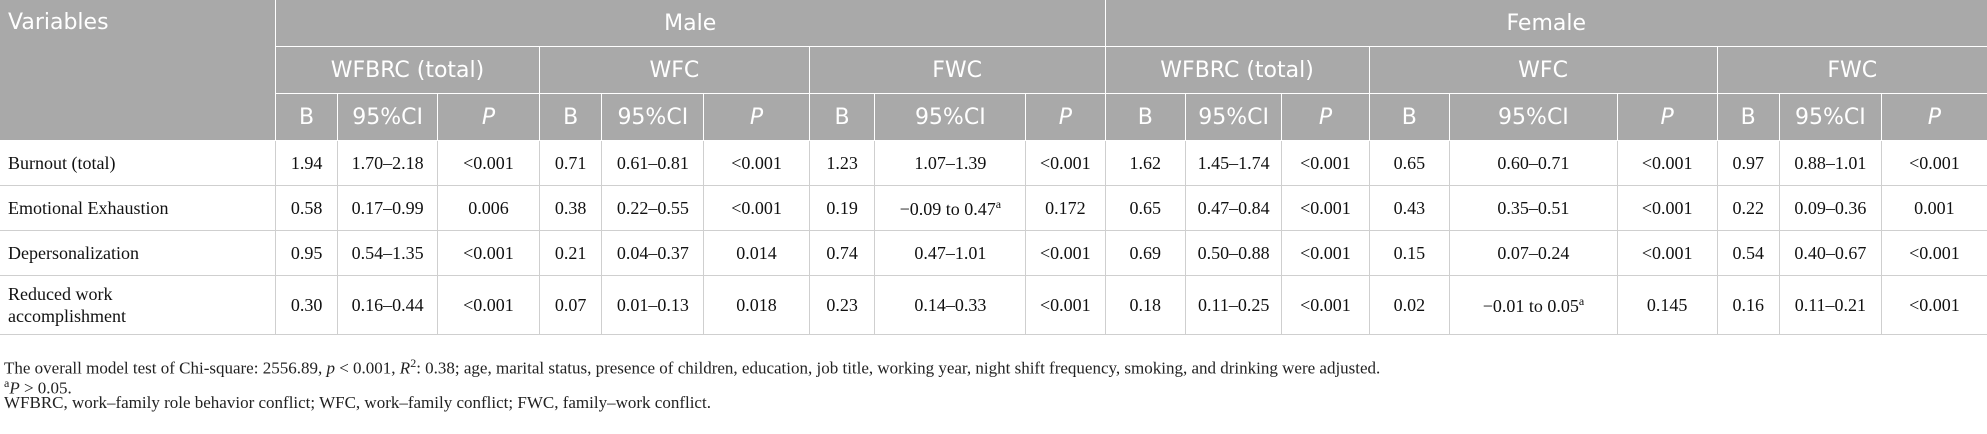 The image size is (1987, 434). I want to click on table-cell: 0.54, so click(1748, 253).